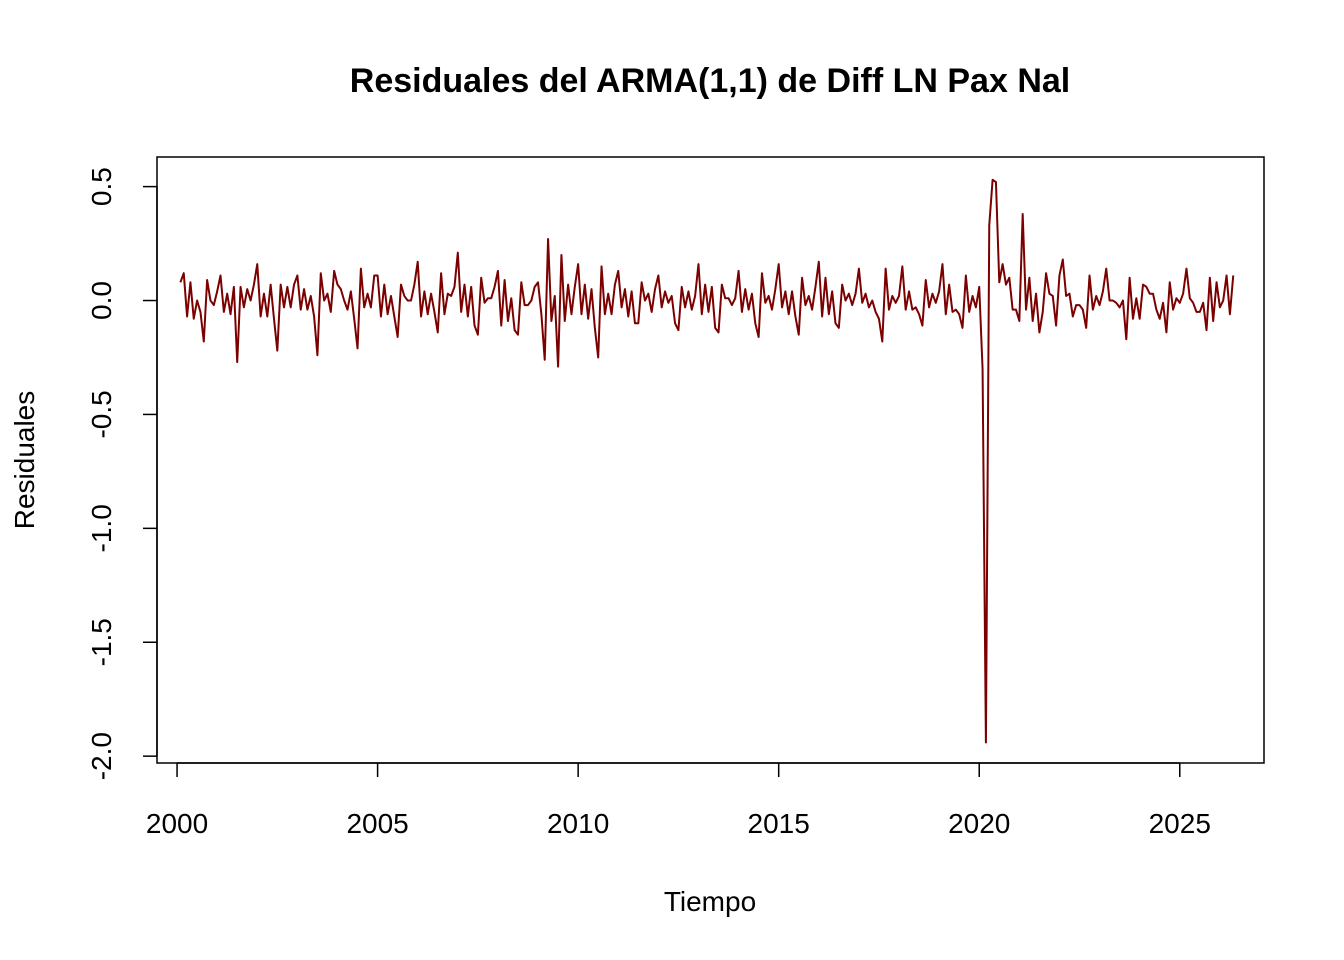  I want to click on y-tick-label: -1.5, so click(101, 642).